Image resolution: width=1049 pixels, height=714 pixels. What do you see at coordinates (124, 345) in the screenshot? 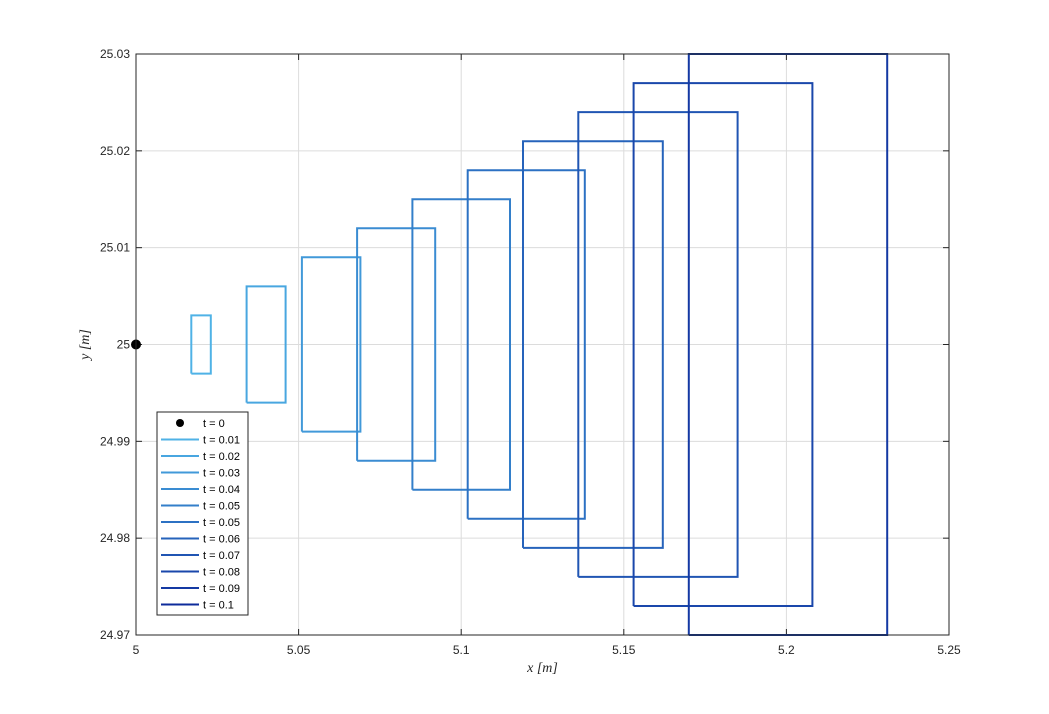
I see `y-tick-label: 25` at bounding box center [124, 345].